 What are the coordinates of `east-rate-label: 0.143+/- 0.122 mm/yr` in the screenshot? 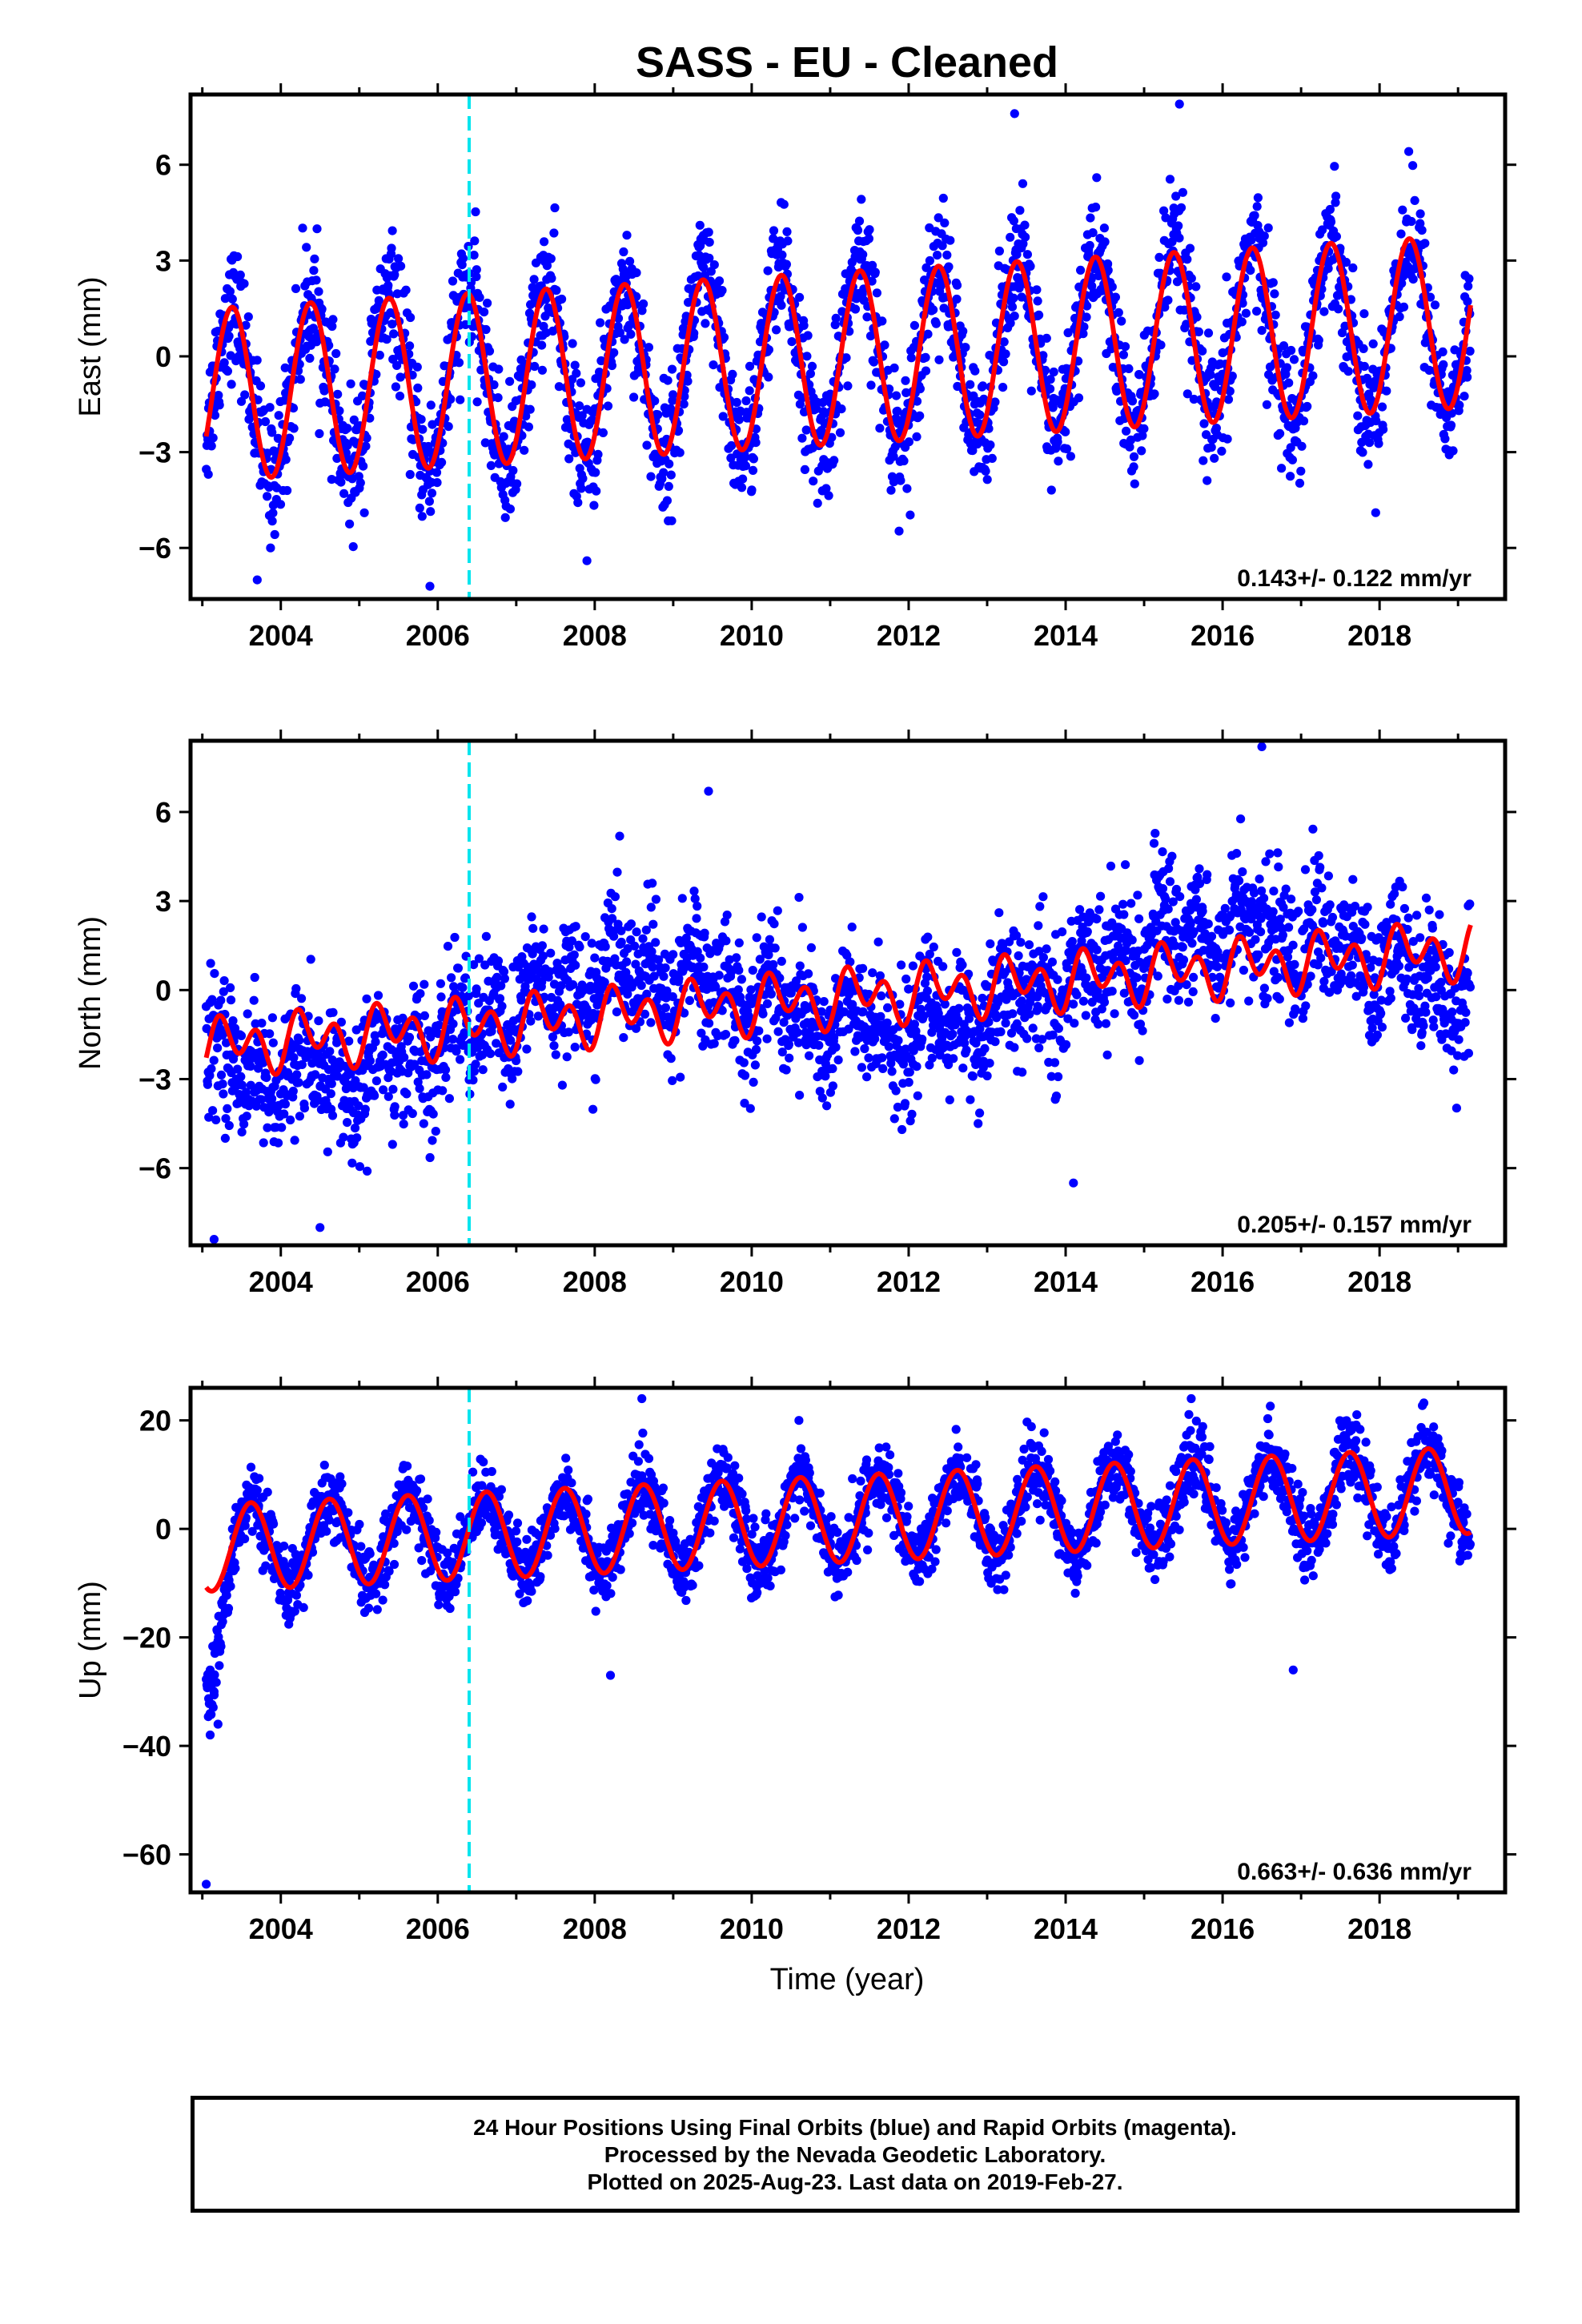 It's located at (1355, 578).